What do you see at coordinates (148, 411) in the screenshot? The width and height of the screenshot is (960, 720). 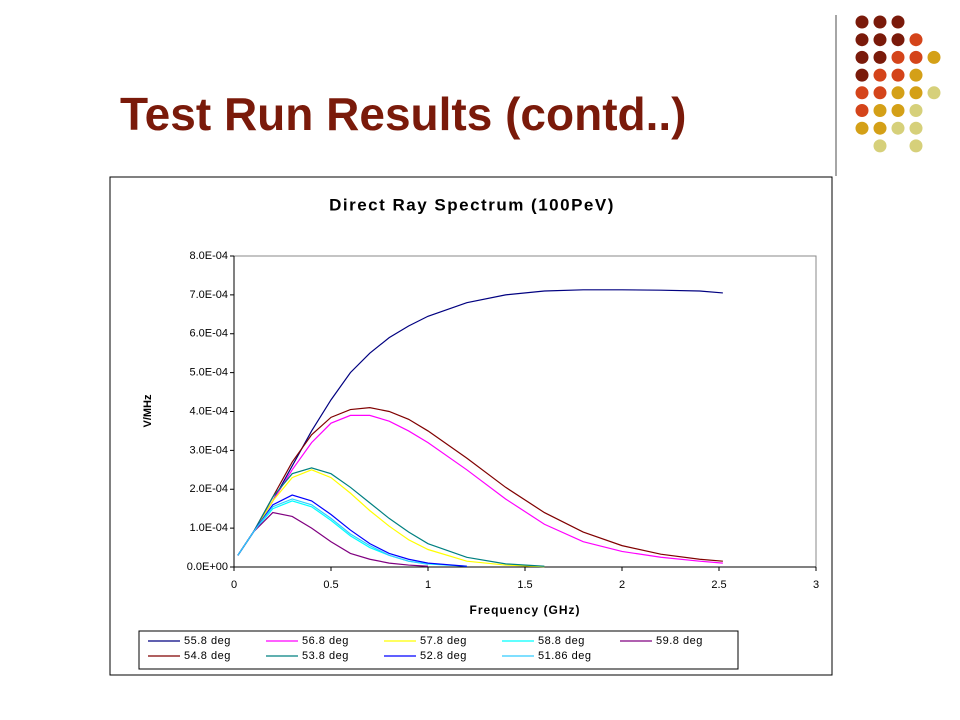 I see `y-axis-label: V/MHz` at bounding box center [148, 411].